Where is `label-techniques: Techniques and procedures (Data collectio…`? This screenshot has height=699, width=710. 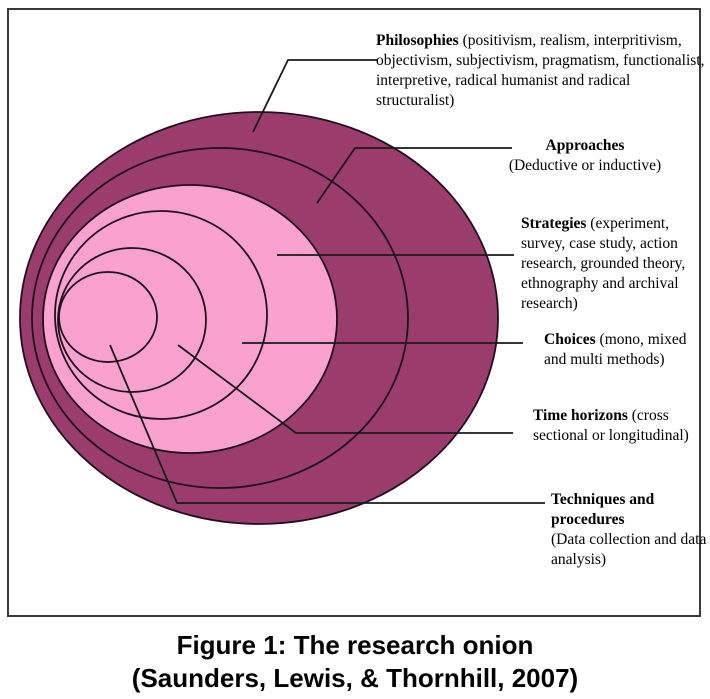 label-techniques: Techniques and procedures (Data collectio… is located at coordinates (630, 530).